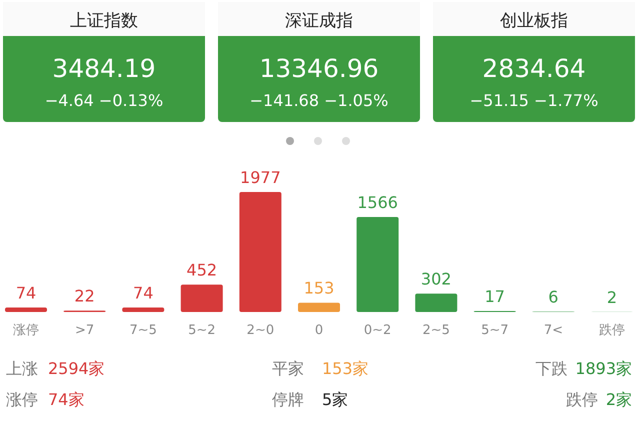 The width and height of the screenshot is (636, 446). What do you see at coordinates (260, 177) in the screenshot?
I see `data-label: 1977` at bounding box center [260, 177].